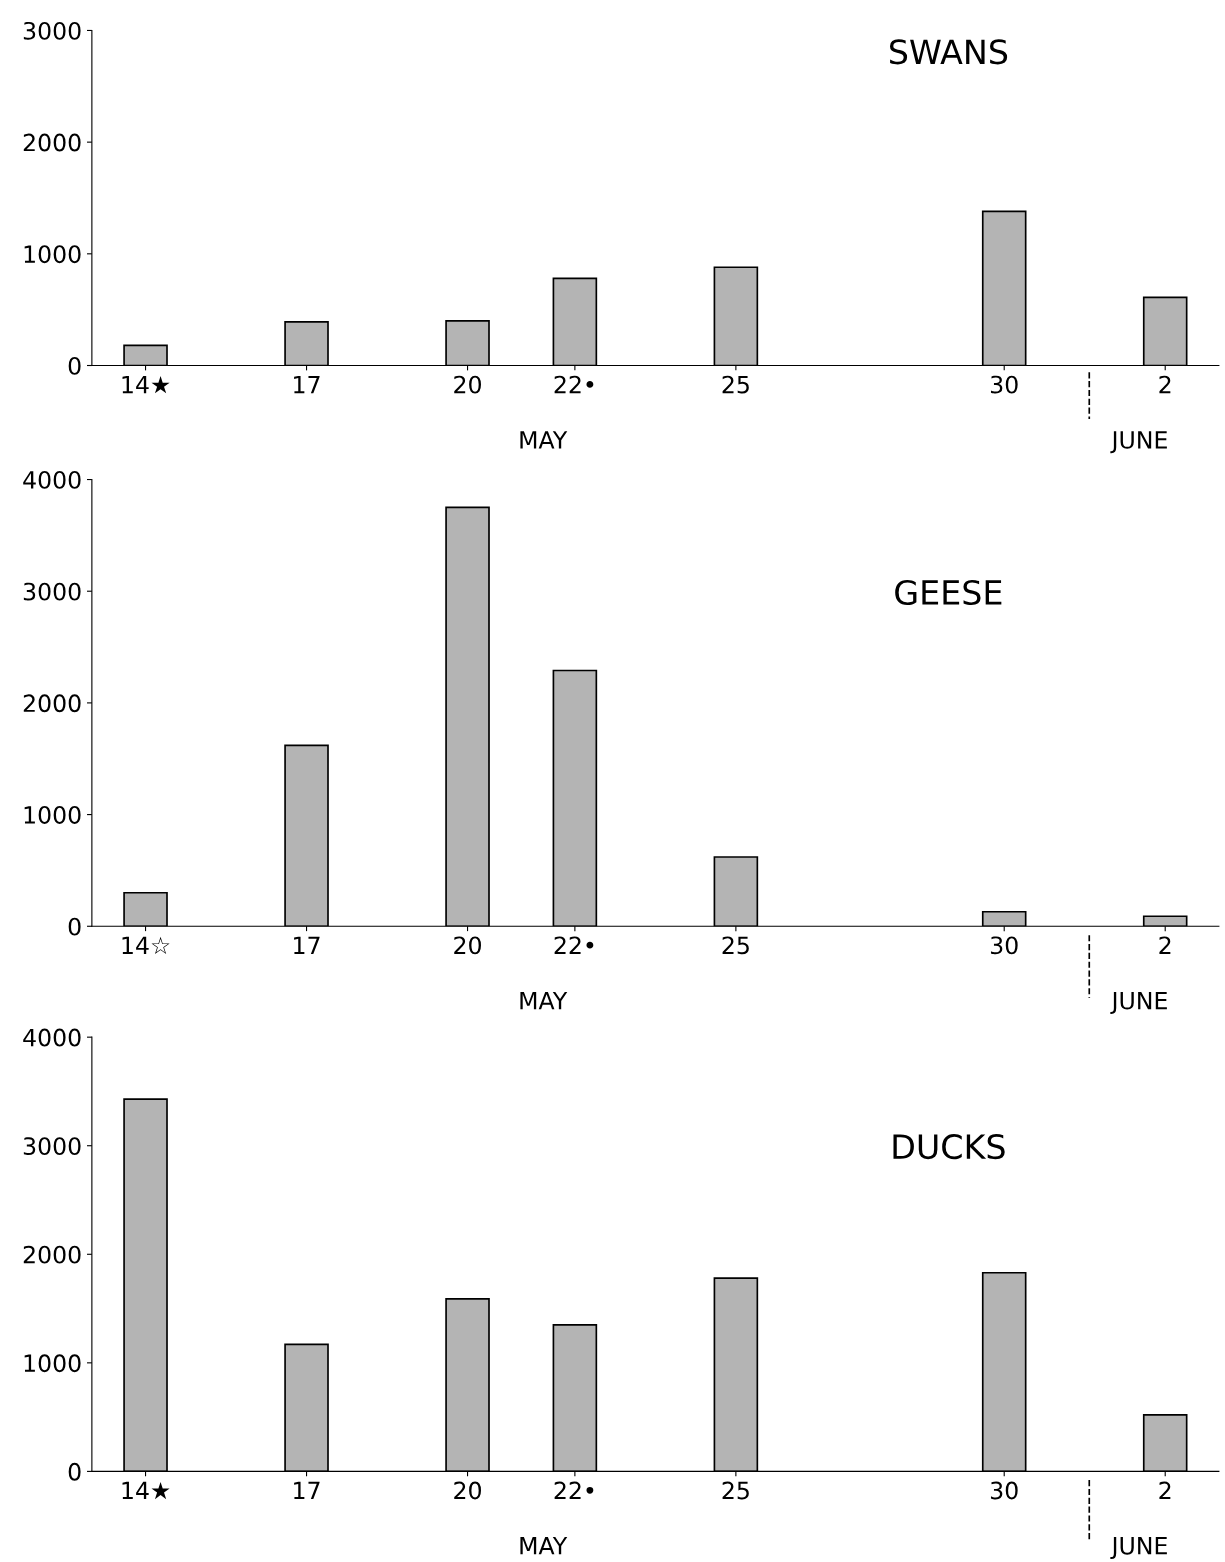  Describe the element at coordinates (948, 592) in the screenshot. I see `text: GEESE` at that location.